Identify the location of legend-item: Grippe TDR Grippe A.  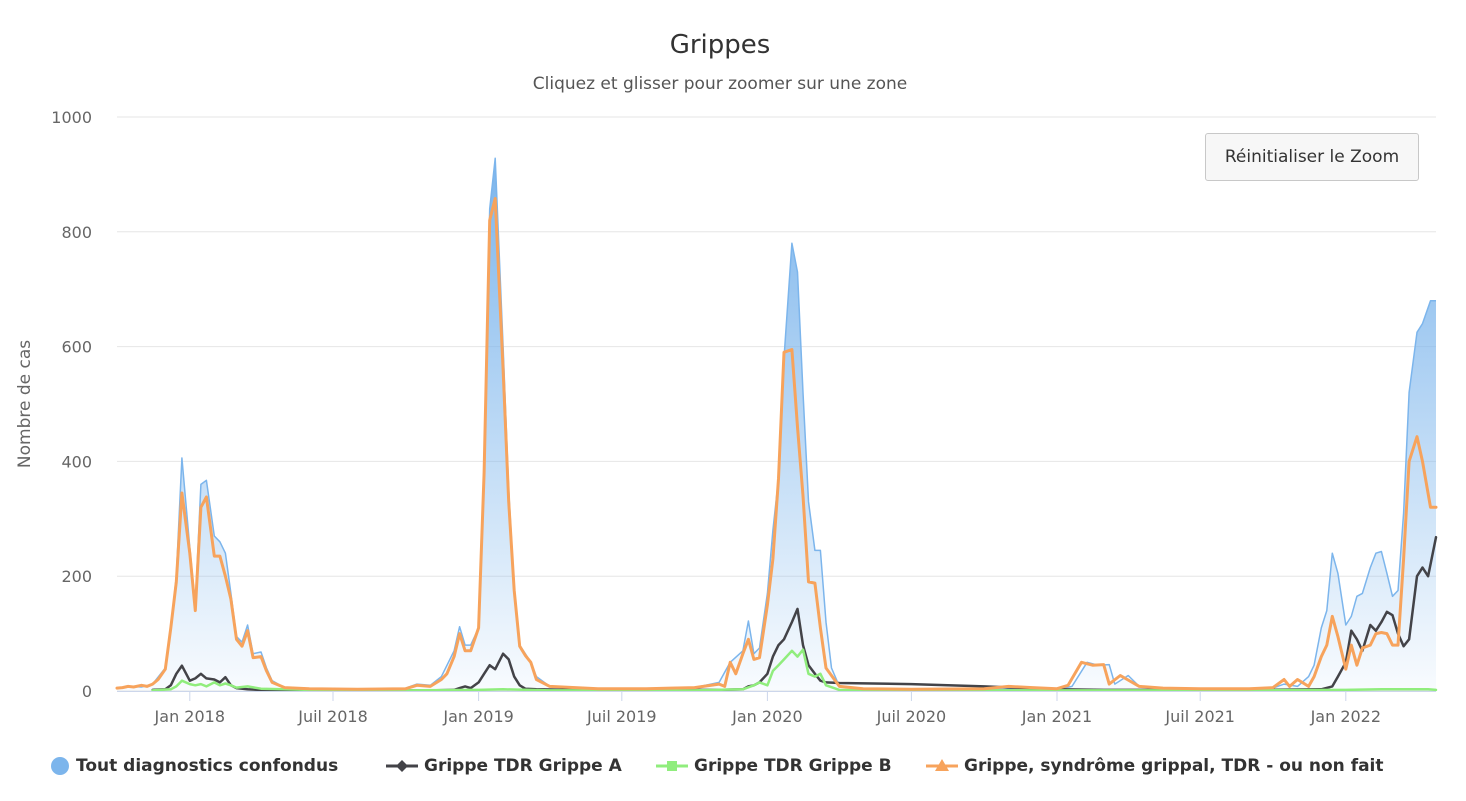
(504, 766).